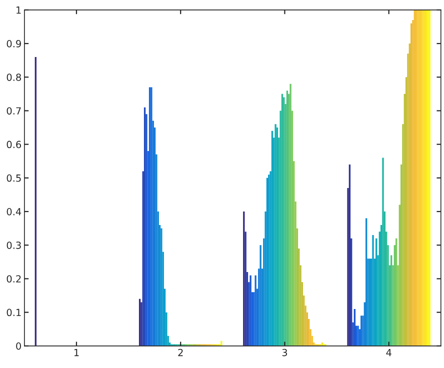 The width and height of the screenshot is (444, 368). Describe the element at coordinates (389, 352) in the screenshot. I see `x-tick-label: 4` at that location.